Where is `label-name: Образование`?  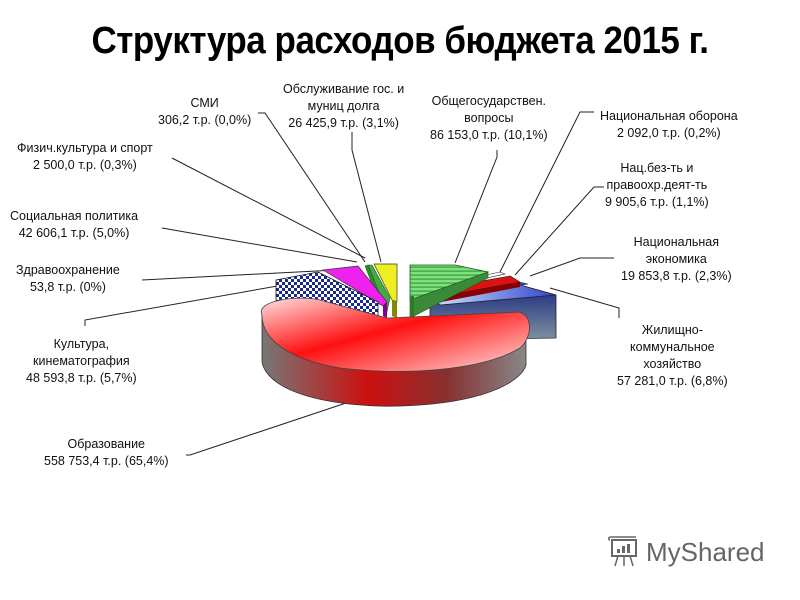
label-name: Образование is located at coordinates (106, 444).